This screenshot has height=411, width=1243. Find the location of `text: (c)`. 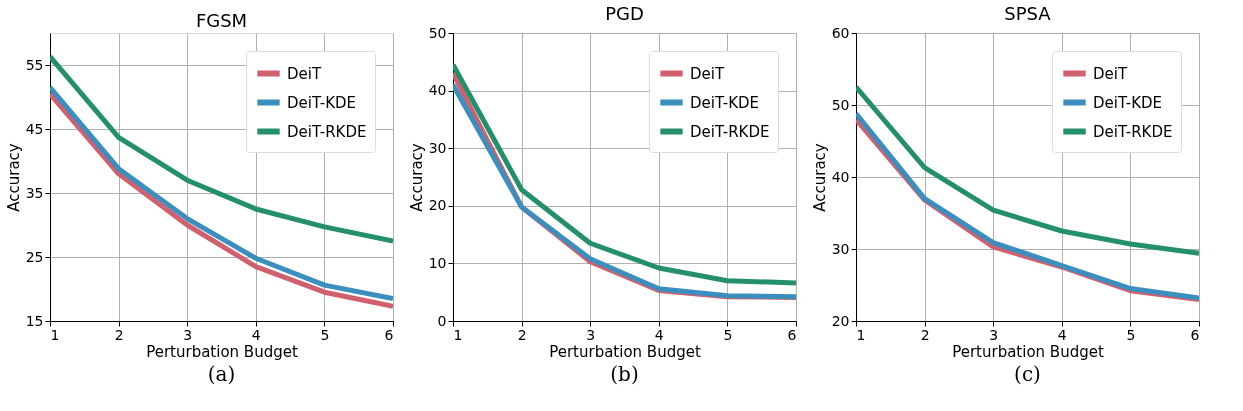

text: (c) is located at coordinates (1027, 374).